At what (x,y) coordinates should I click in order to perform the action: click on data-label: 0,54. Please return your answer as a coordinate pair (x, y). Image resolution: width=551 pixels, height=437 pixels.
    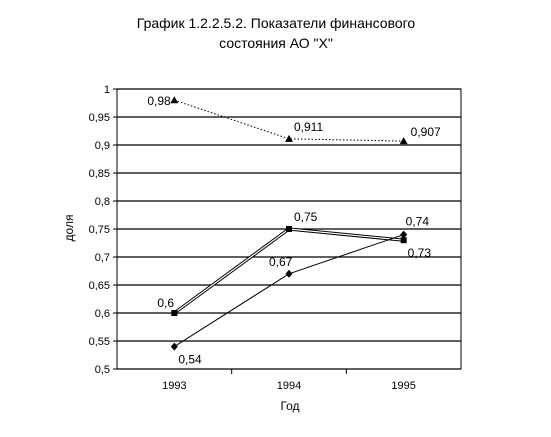
    Looking at the image, I should click on (190, 360).